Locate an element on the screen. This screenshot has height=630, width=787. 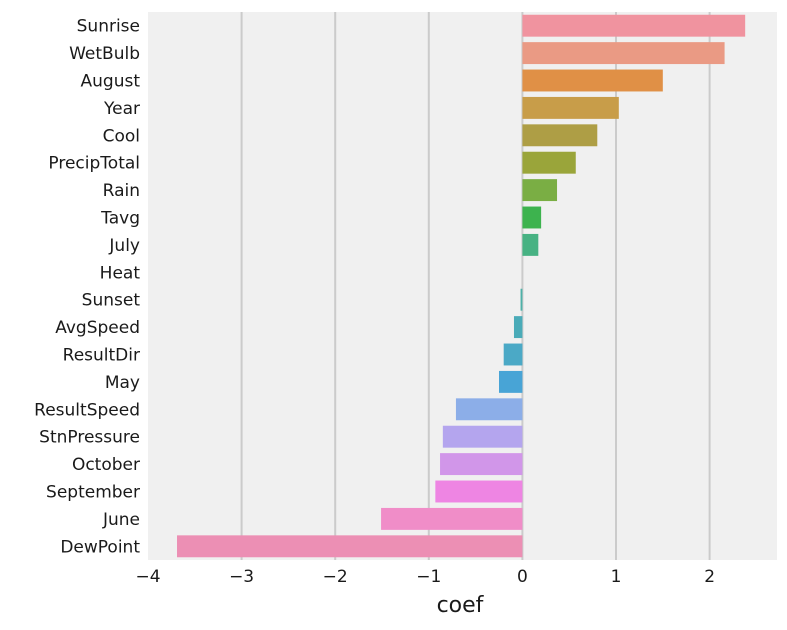
bar-may is located at coordinates (511, 381).